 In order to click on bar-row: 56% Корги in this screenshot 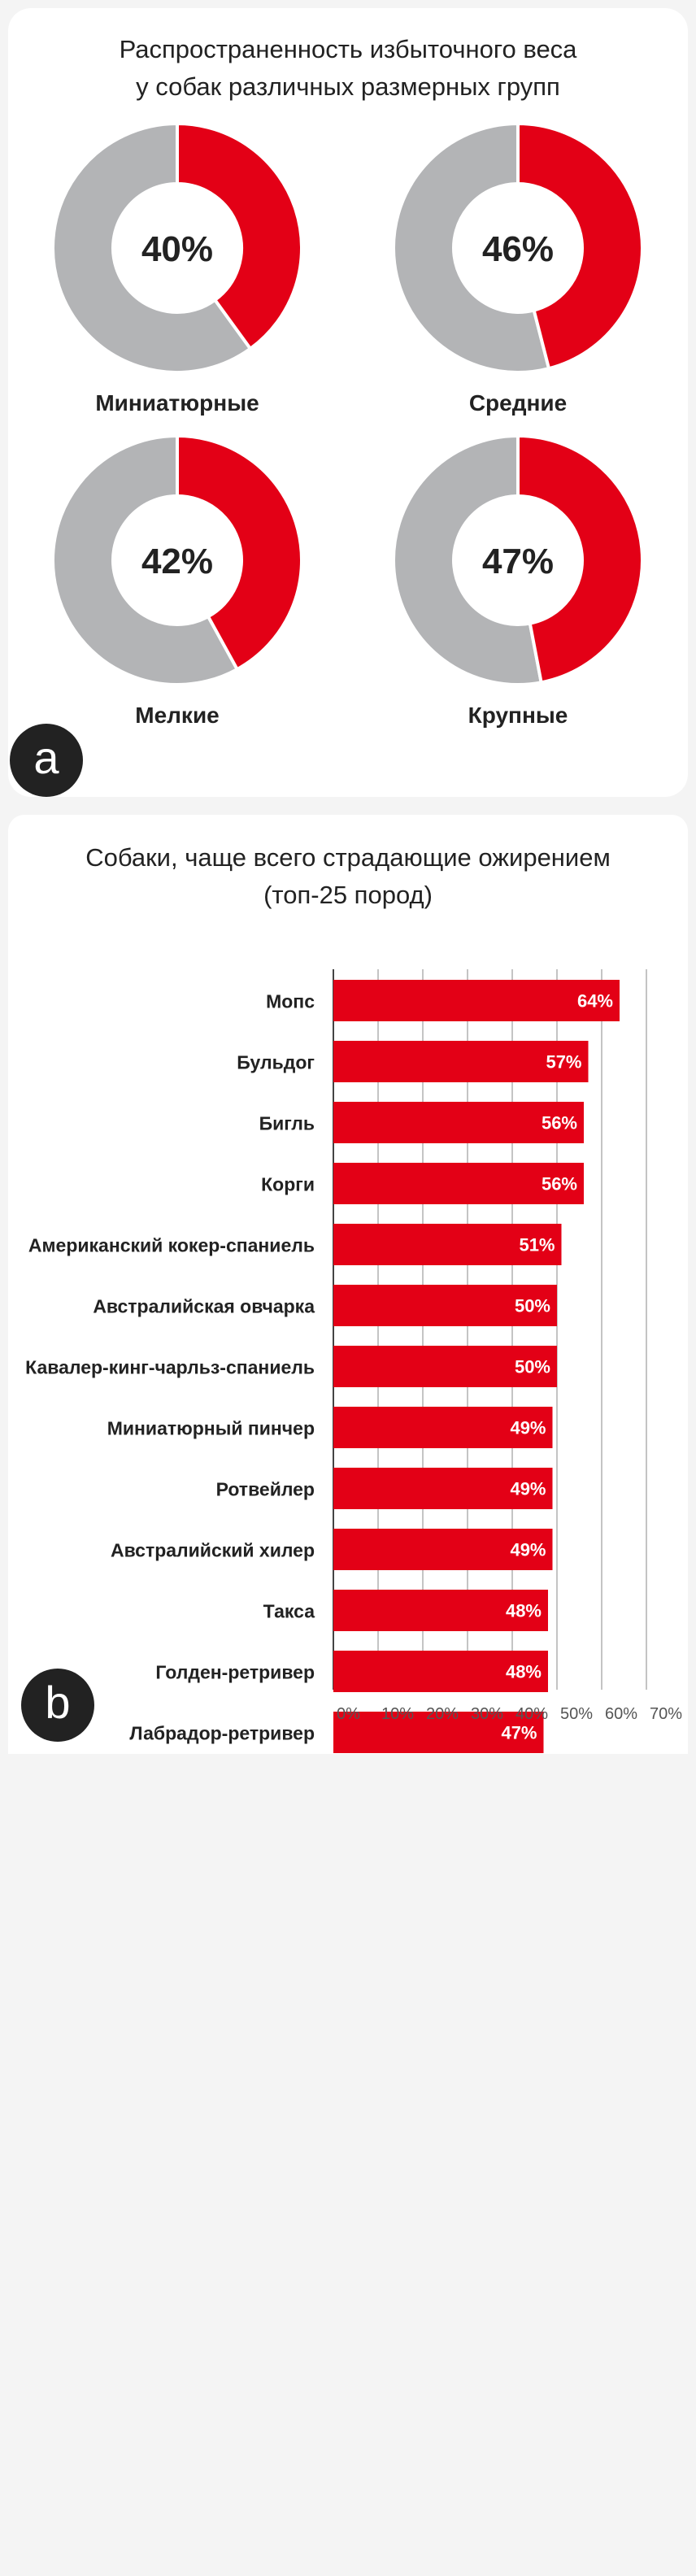, I will do `click(422, 1184)`.